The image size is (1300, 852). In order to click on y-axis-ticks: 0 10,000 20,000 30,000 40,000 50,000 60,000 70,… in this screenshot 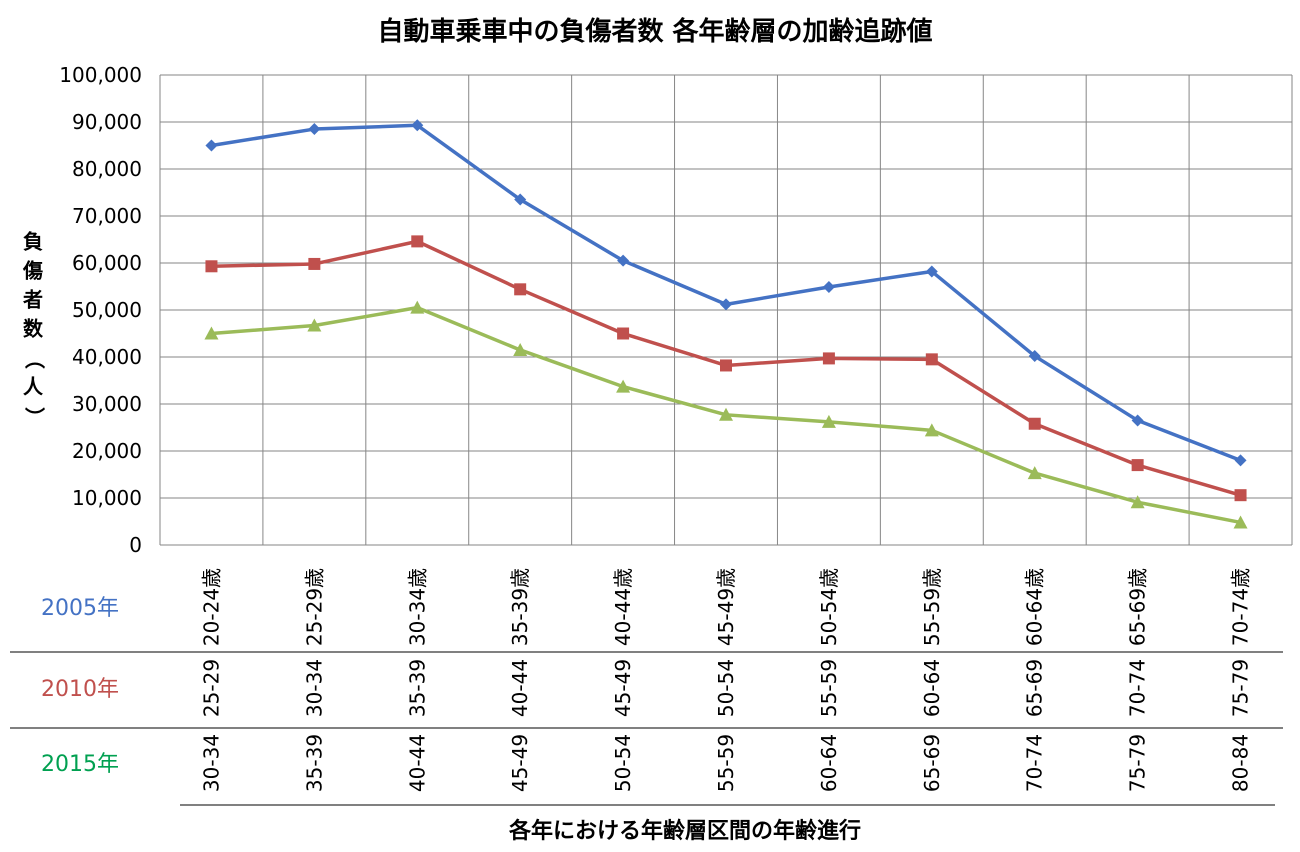, I will do `click(100, 310)`.